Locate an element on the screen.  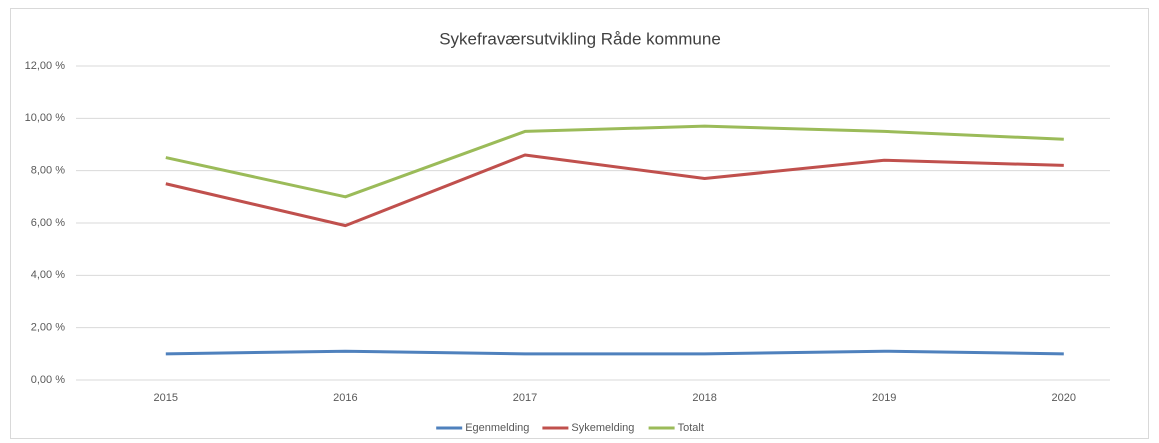
x-tick-label: 2015 is located at coordinates (166, 398).